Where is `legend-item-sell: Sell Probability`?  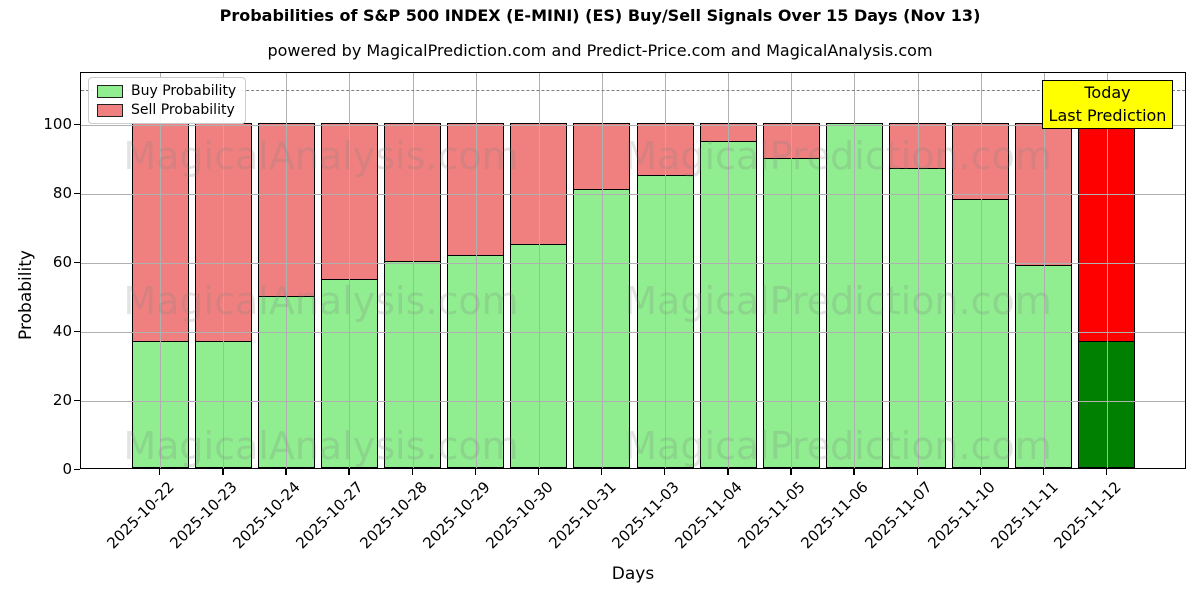
legend-item-sell: Sell Probability is located at coordinates (166, 110).